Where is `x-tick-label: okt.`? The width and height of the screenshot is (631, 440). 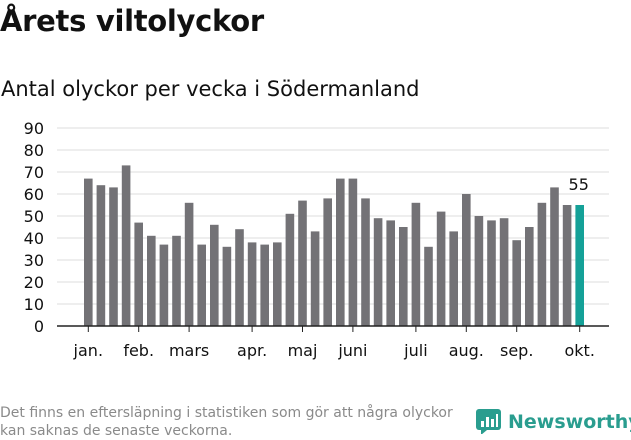
x-tick-label: okt. is located at coordinates (579, 350).